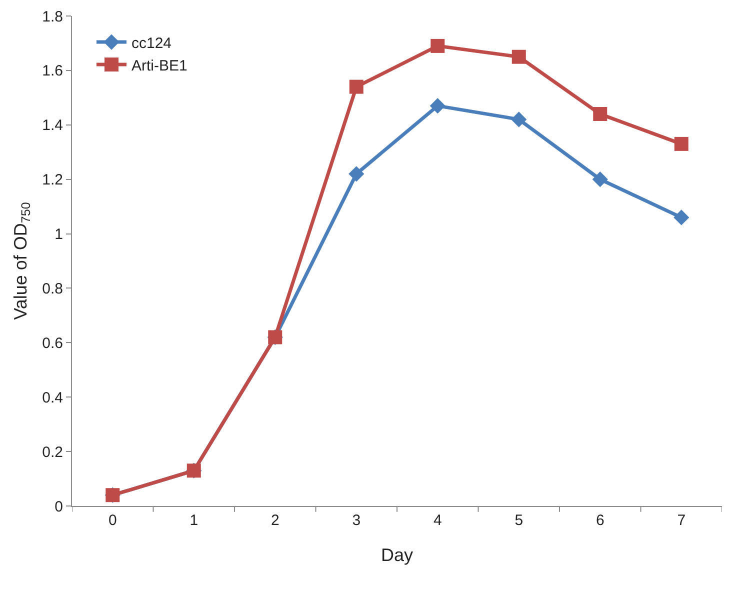 Image resolution: width=747 pixels, height=593 pixels. I want to click on y-tick-label: 0.6, so click(52, 343).